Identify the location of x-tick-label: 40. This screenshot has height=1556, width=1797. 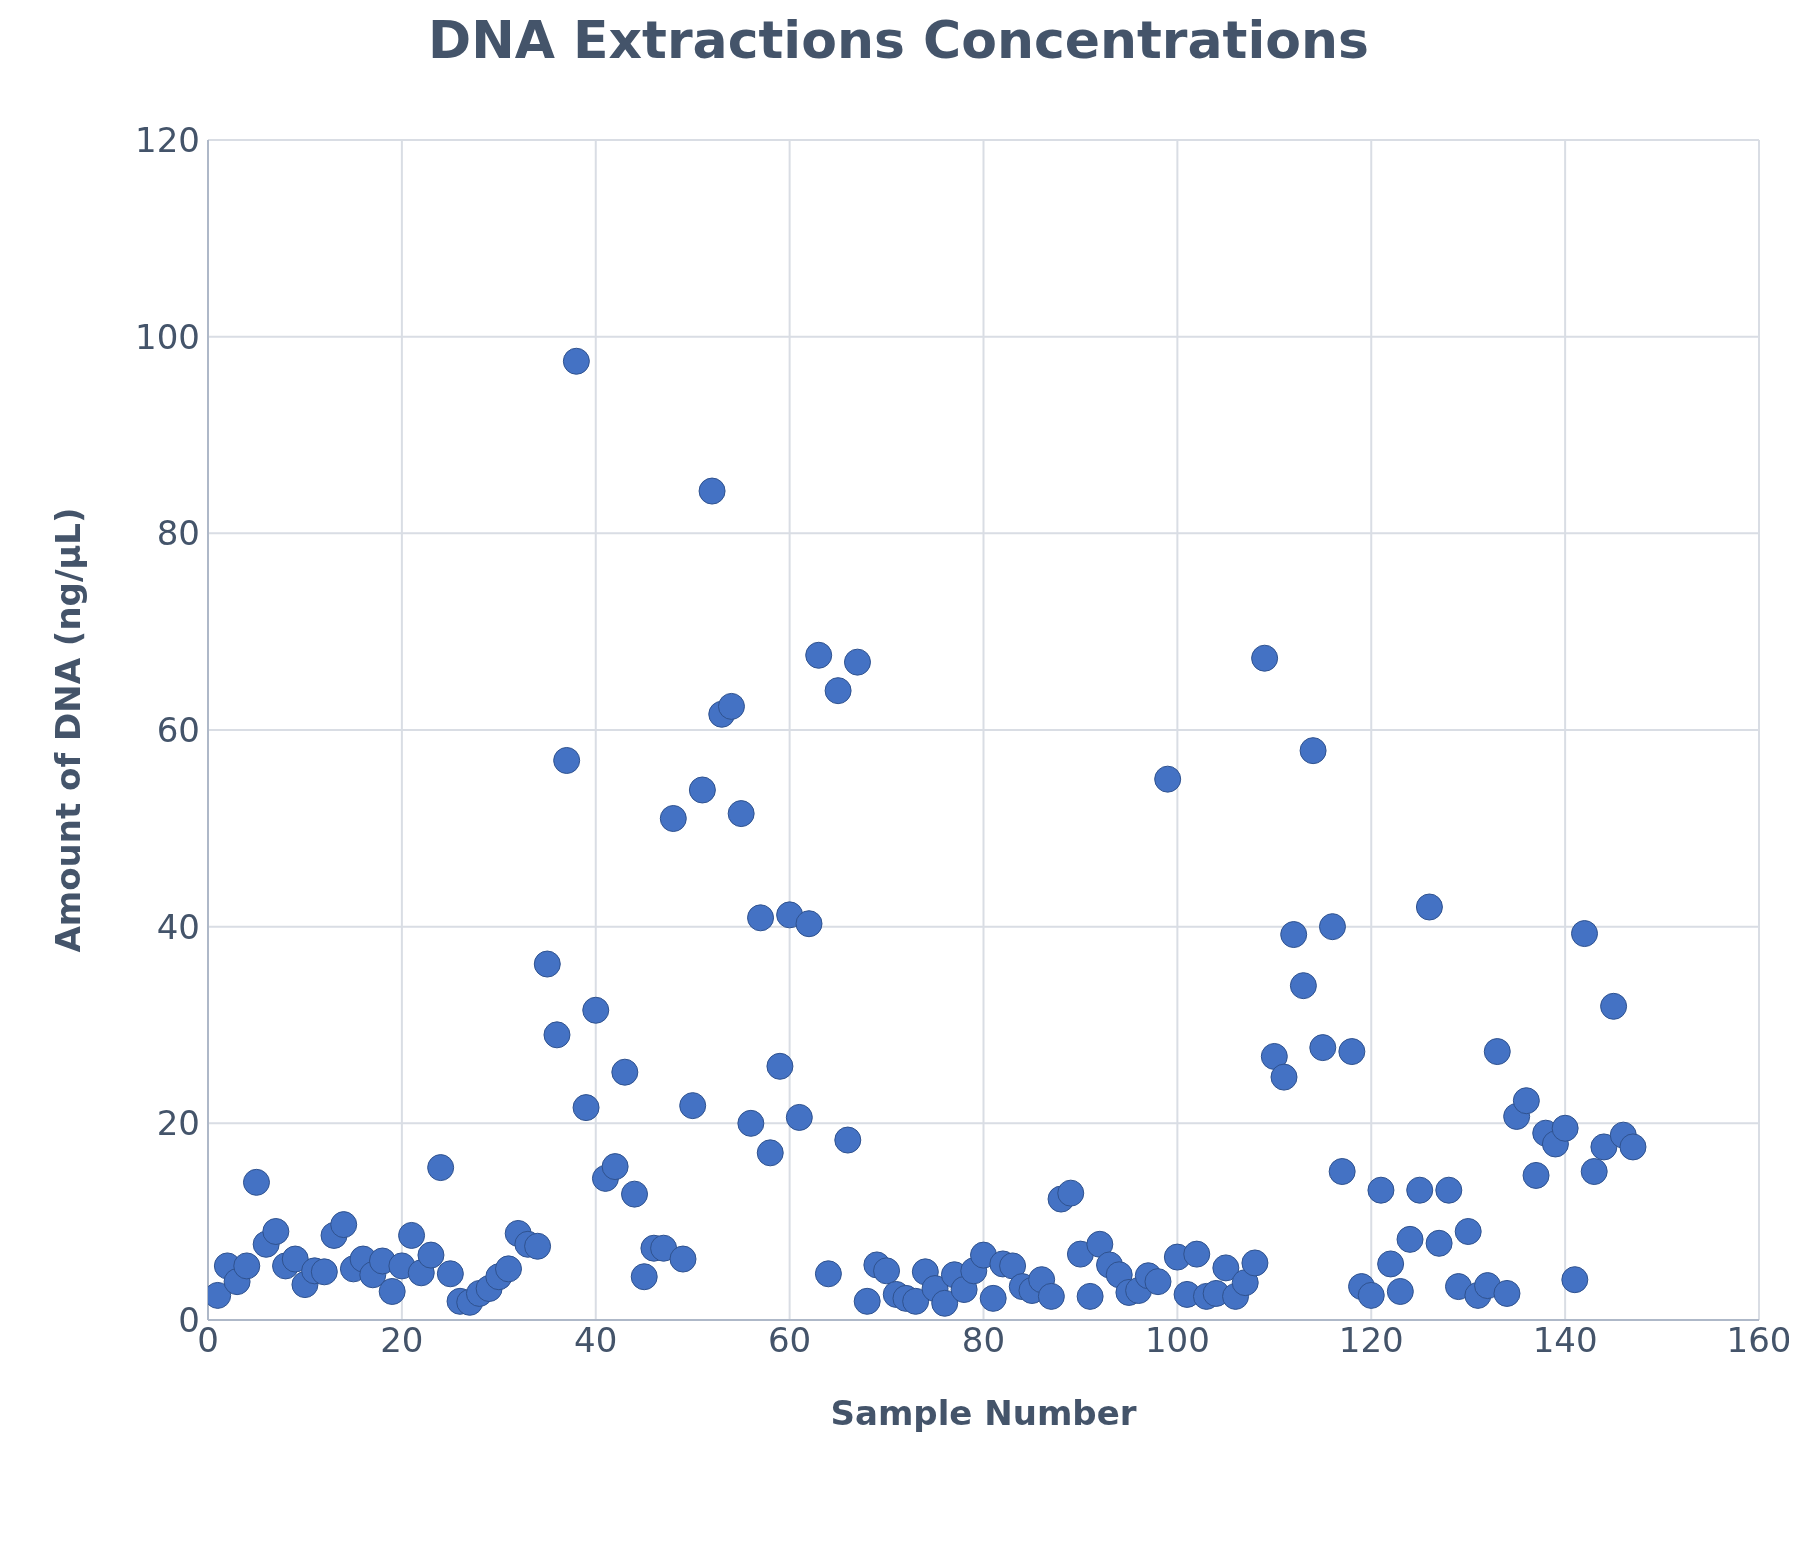
(596, 1340).